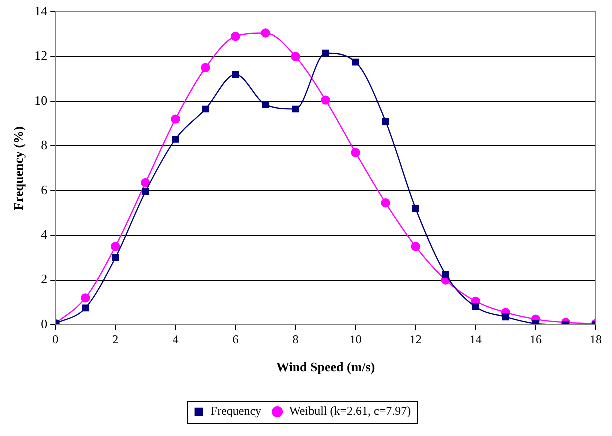  Describe the element at coordinates (416, 339) in the screenshot. I see `x-tick-label: 12` at that location.